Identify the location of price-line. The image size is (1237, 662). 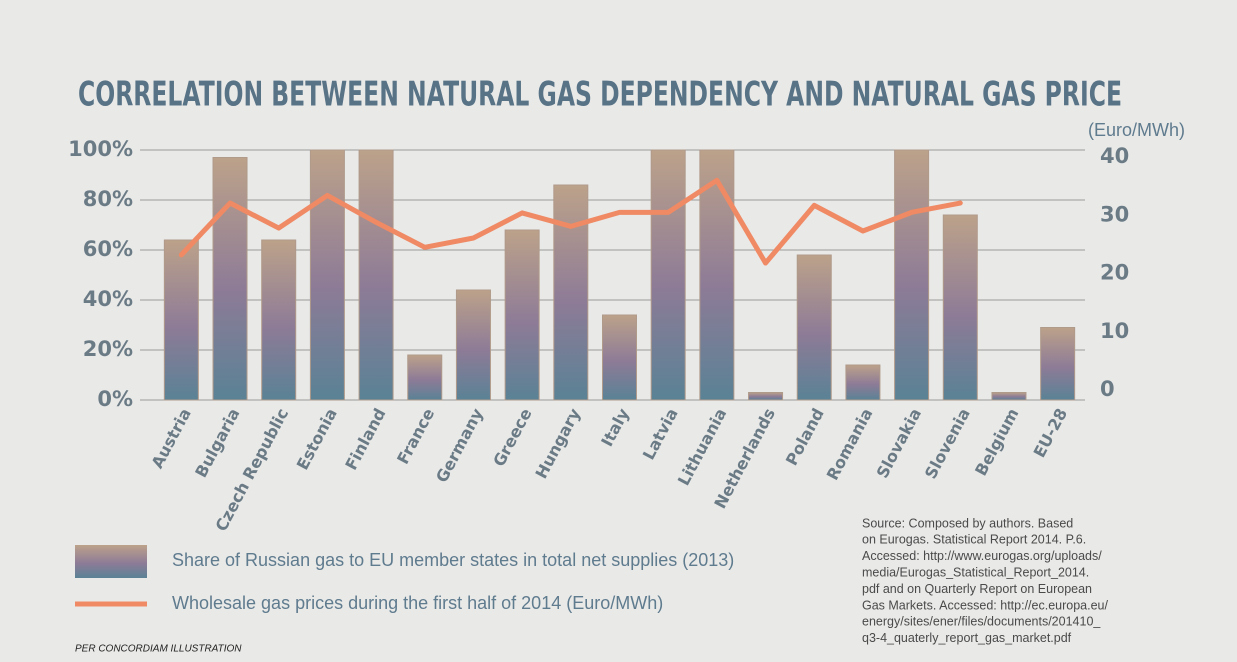
(570, 221).